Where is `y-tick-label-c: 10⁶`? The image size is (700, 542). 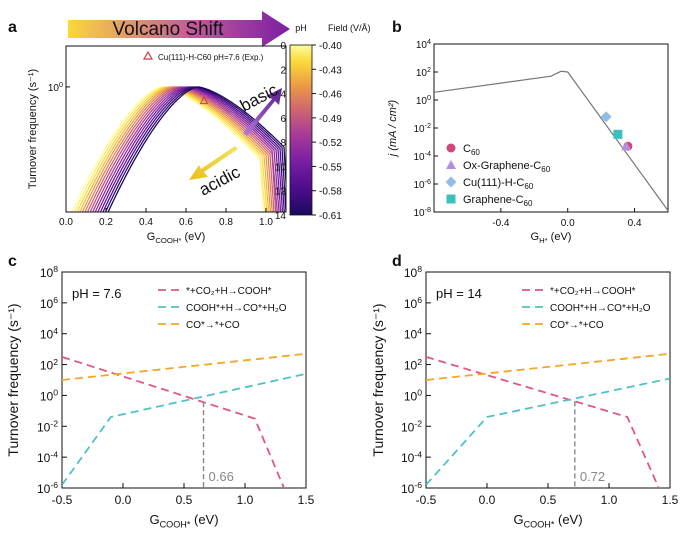 y-tick-label-c: 10⁶ is located at coordinates (49, 303).